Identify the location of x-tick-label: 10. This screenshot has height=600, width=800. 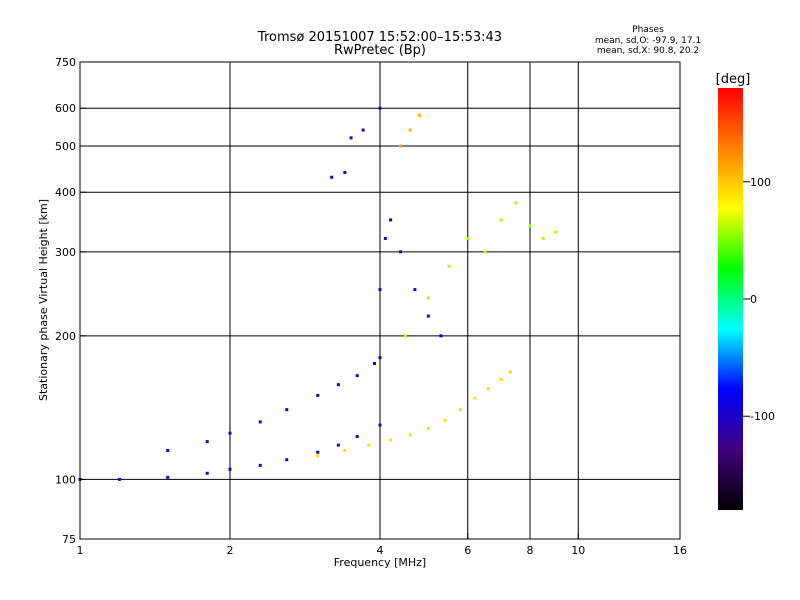
(578, 550).